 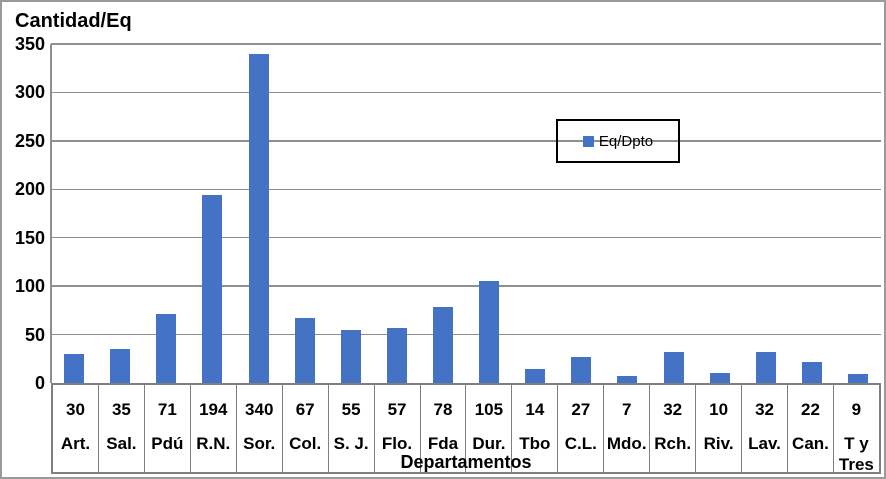 I want to click on category-value-label: 9, so click(x=856, y=409).